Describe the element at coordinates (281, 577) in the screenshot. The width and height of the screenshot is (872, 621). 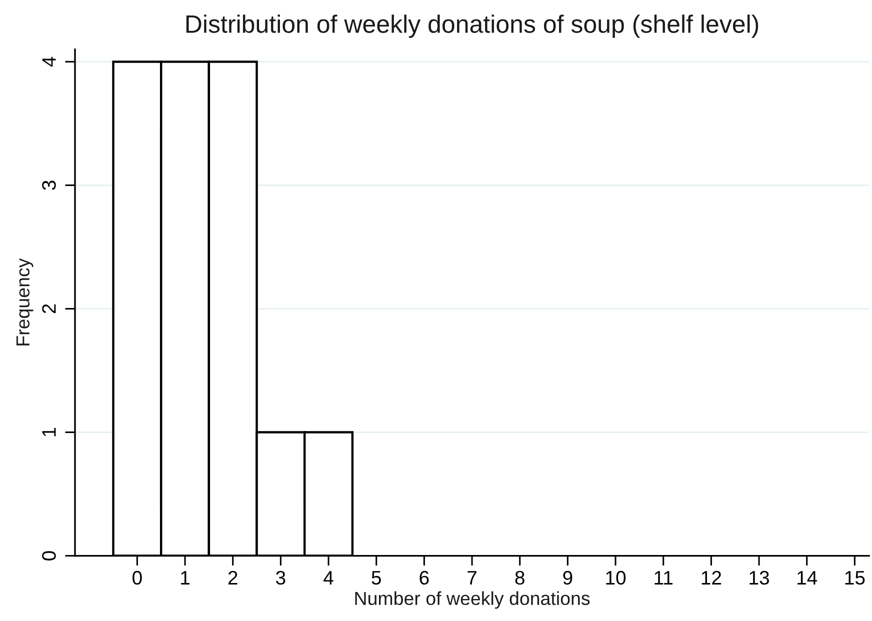
I see `x-tick-label: 3` at that location.